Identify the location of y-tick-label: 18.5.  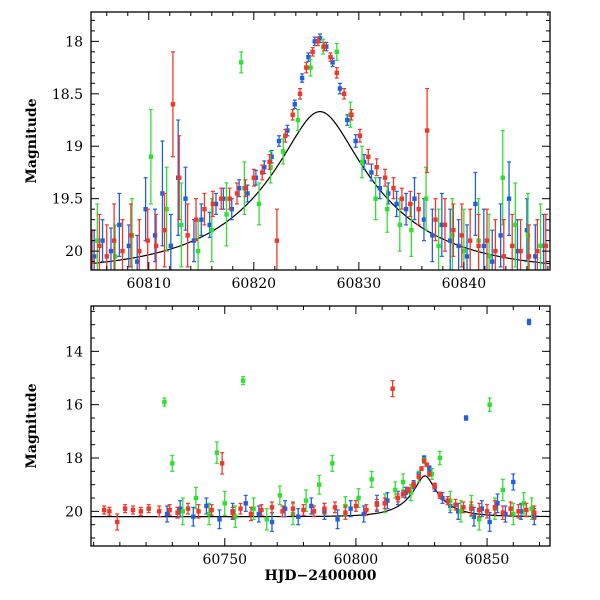
(67, 95).